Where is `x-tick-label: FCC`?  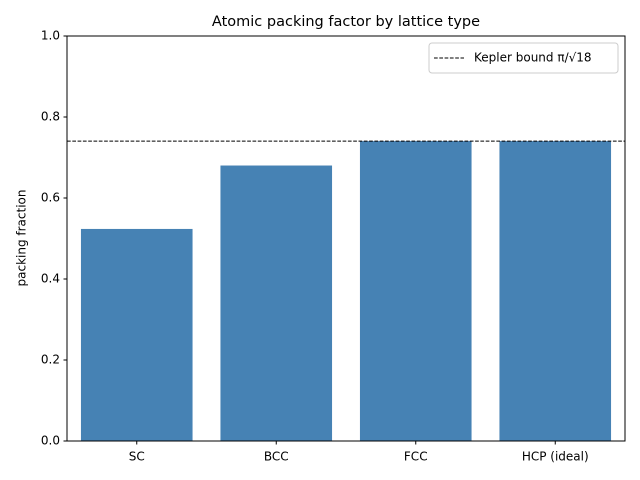 x-tick-label: FCC is located at coordinates (416, 457).